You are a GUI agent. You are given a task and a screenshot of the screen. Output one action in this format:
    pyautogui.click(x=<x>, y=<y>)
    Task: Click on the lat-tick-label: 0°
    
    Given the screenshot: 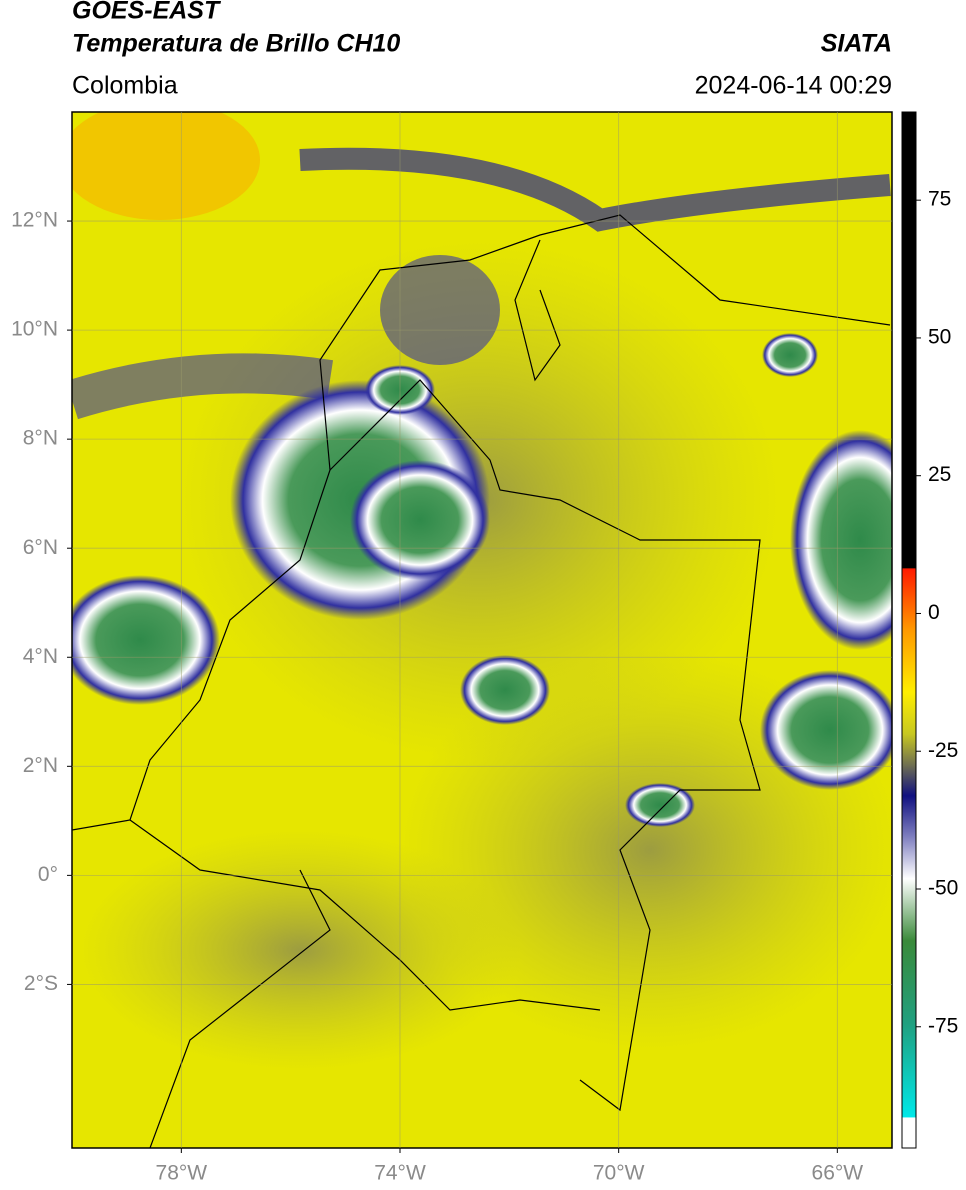 What is the action you would take?
    pyautogui.click(x=48, y=874)
    